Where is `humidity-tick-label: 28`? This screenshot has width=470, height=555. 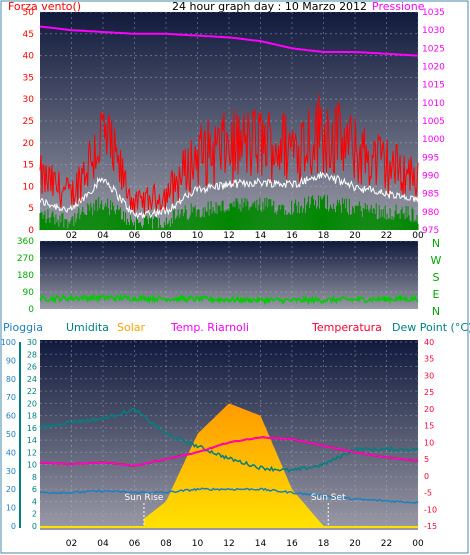
humidity-tick-label: 28 is located at coordinates (32, 354).